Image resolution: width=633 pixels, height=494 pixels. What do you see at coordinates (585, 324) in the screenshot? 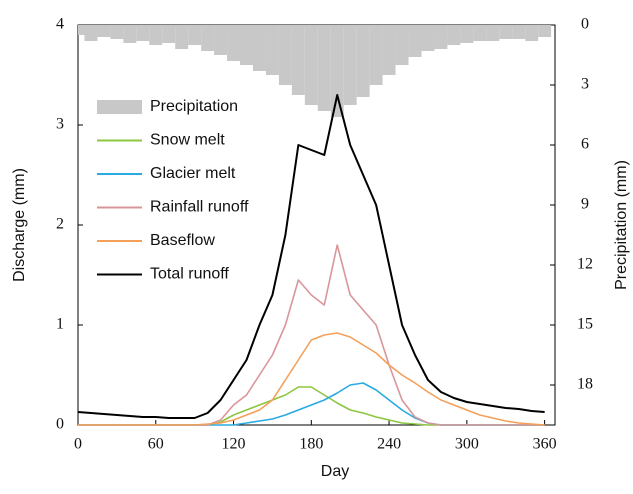
I see `y2-tick-label: 15` at bounding box center [585, 324].